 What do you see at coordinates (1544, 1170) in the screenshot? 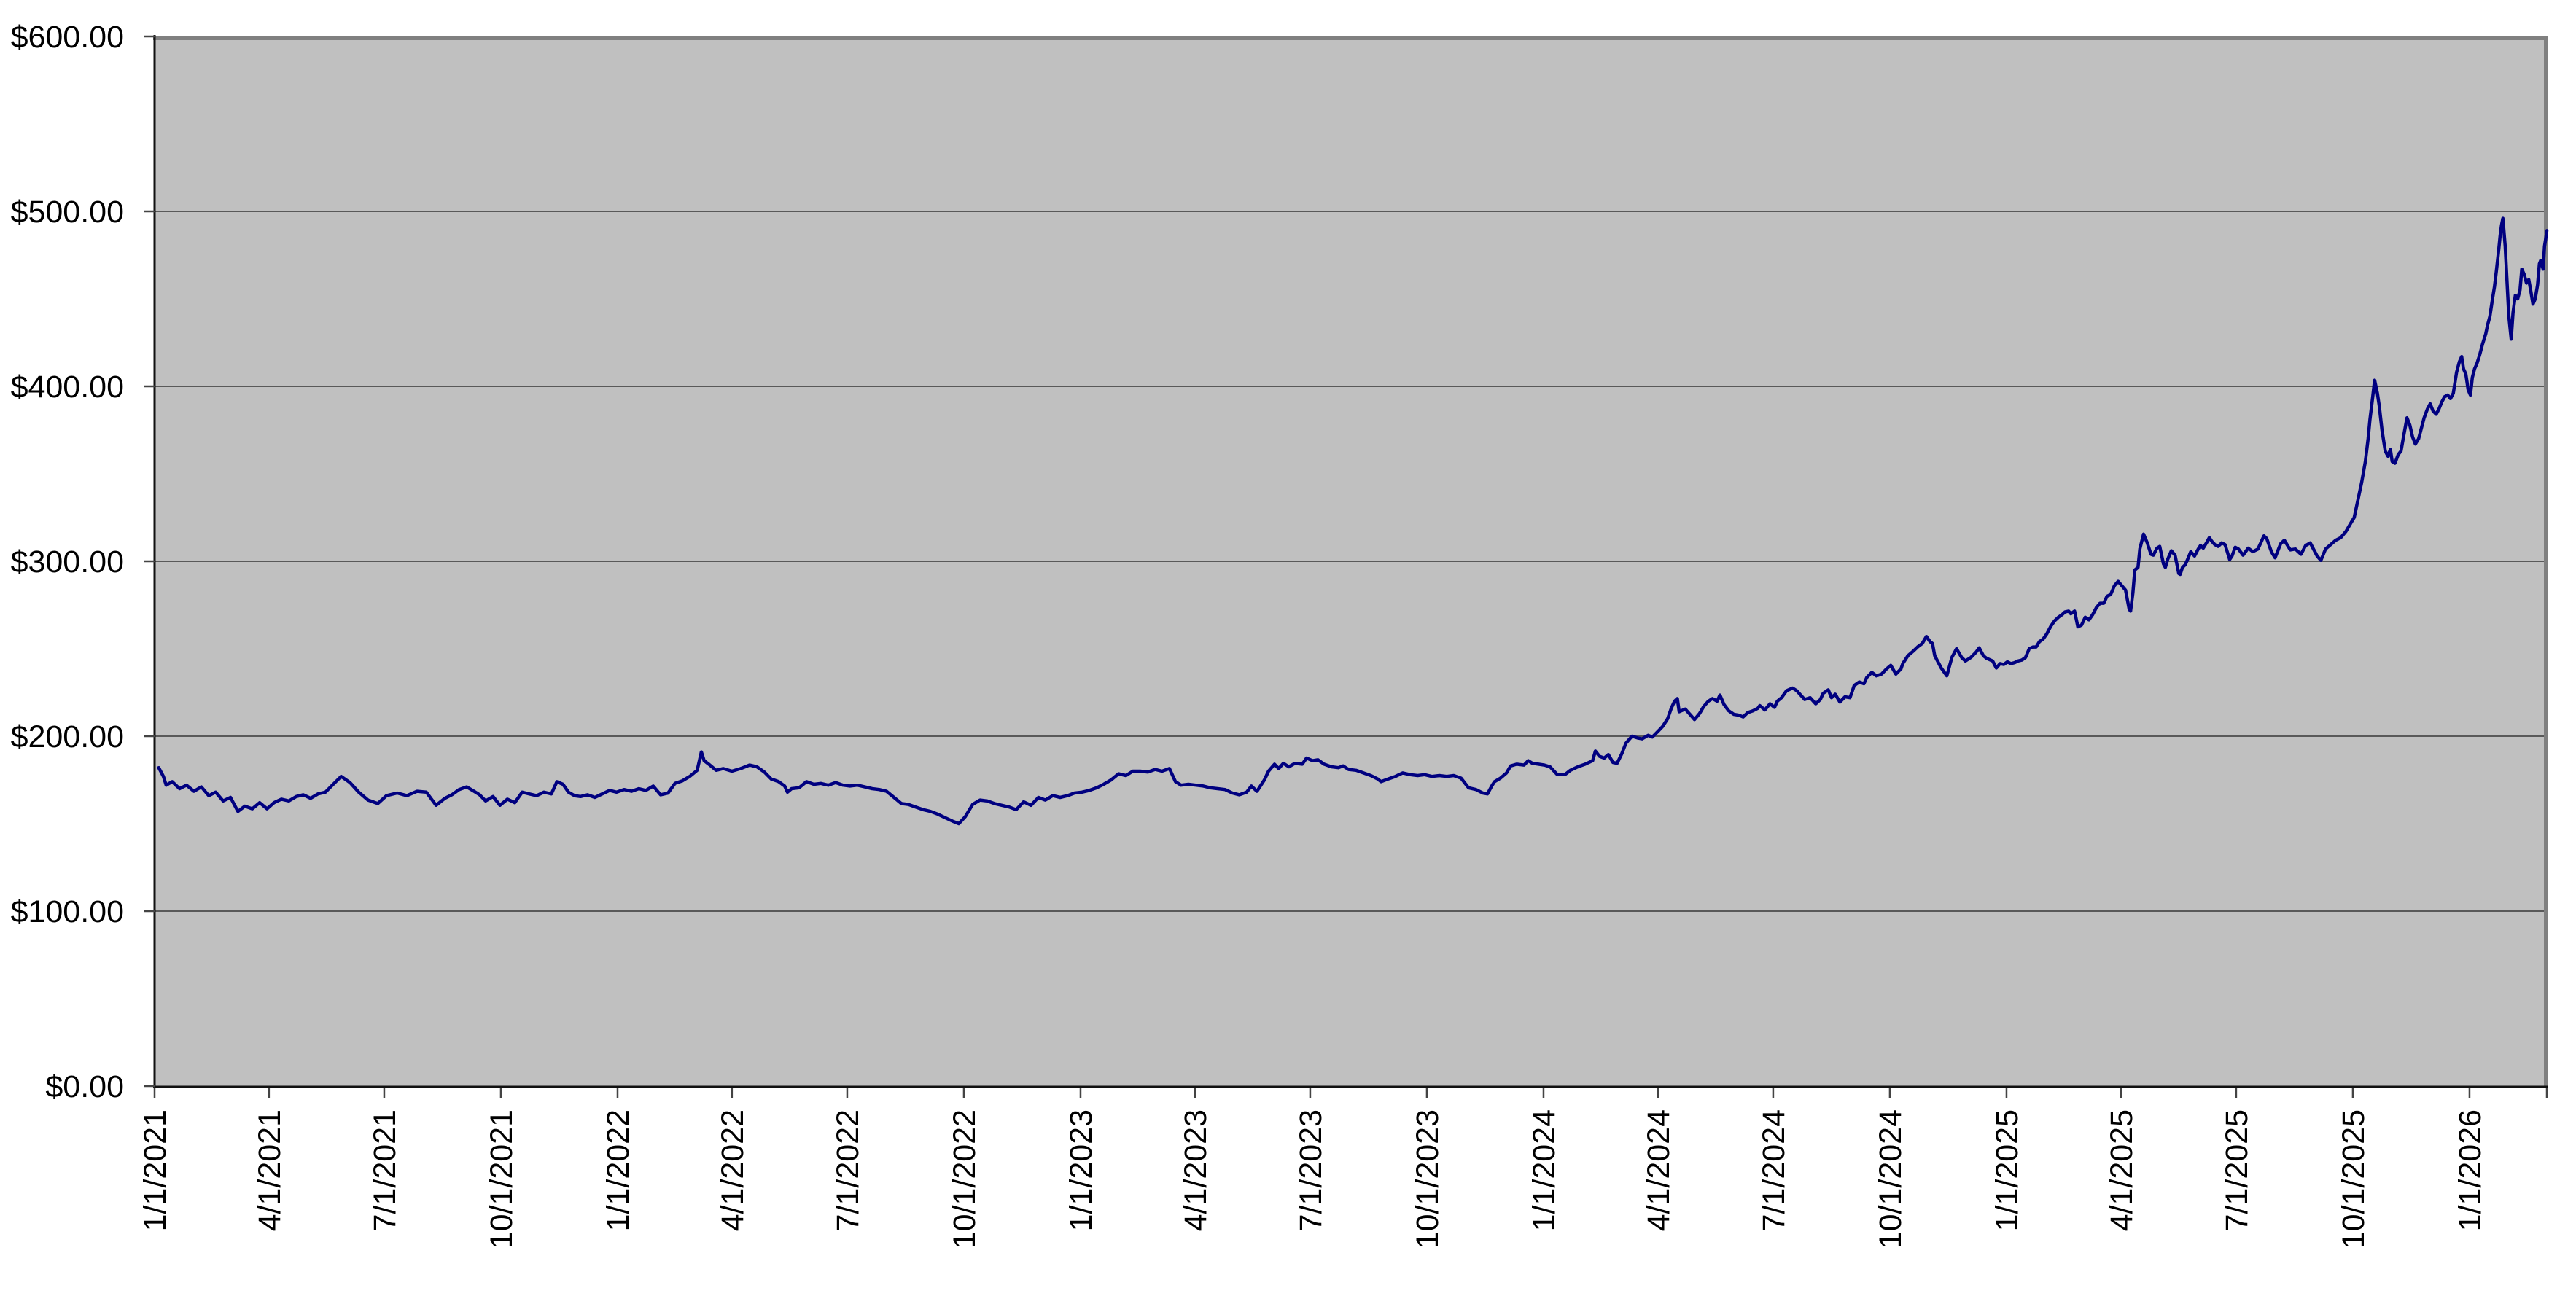
I see `x-axis-tick-label: 1/1/2024` at bounding box center [1544, 1170].